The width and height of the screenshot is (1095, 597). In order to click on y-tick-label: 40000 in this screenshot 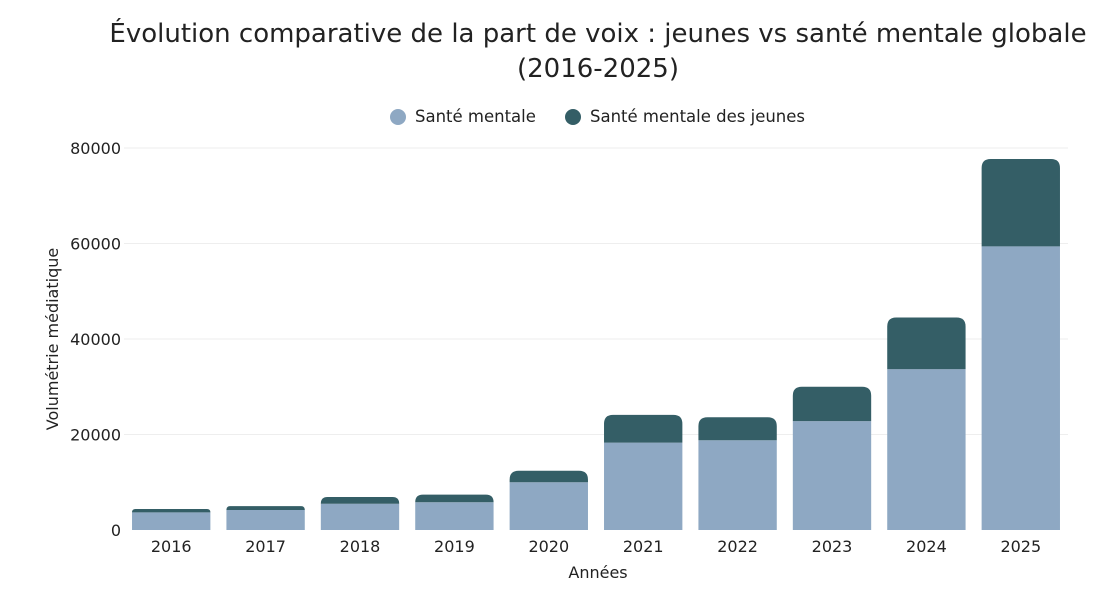, I will do `click(95, 339)`.